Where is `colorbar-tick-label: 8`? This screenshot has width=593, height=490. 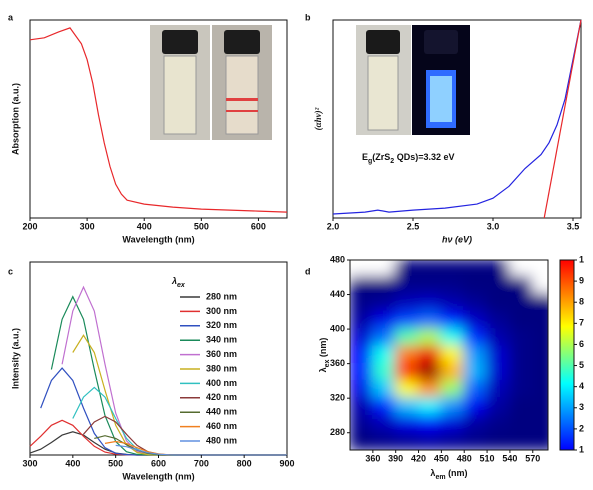 colorbar-tick-label: 8 is located at coordinates (581, 302).